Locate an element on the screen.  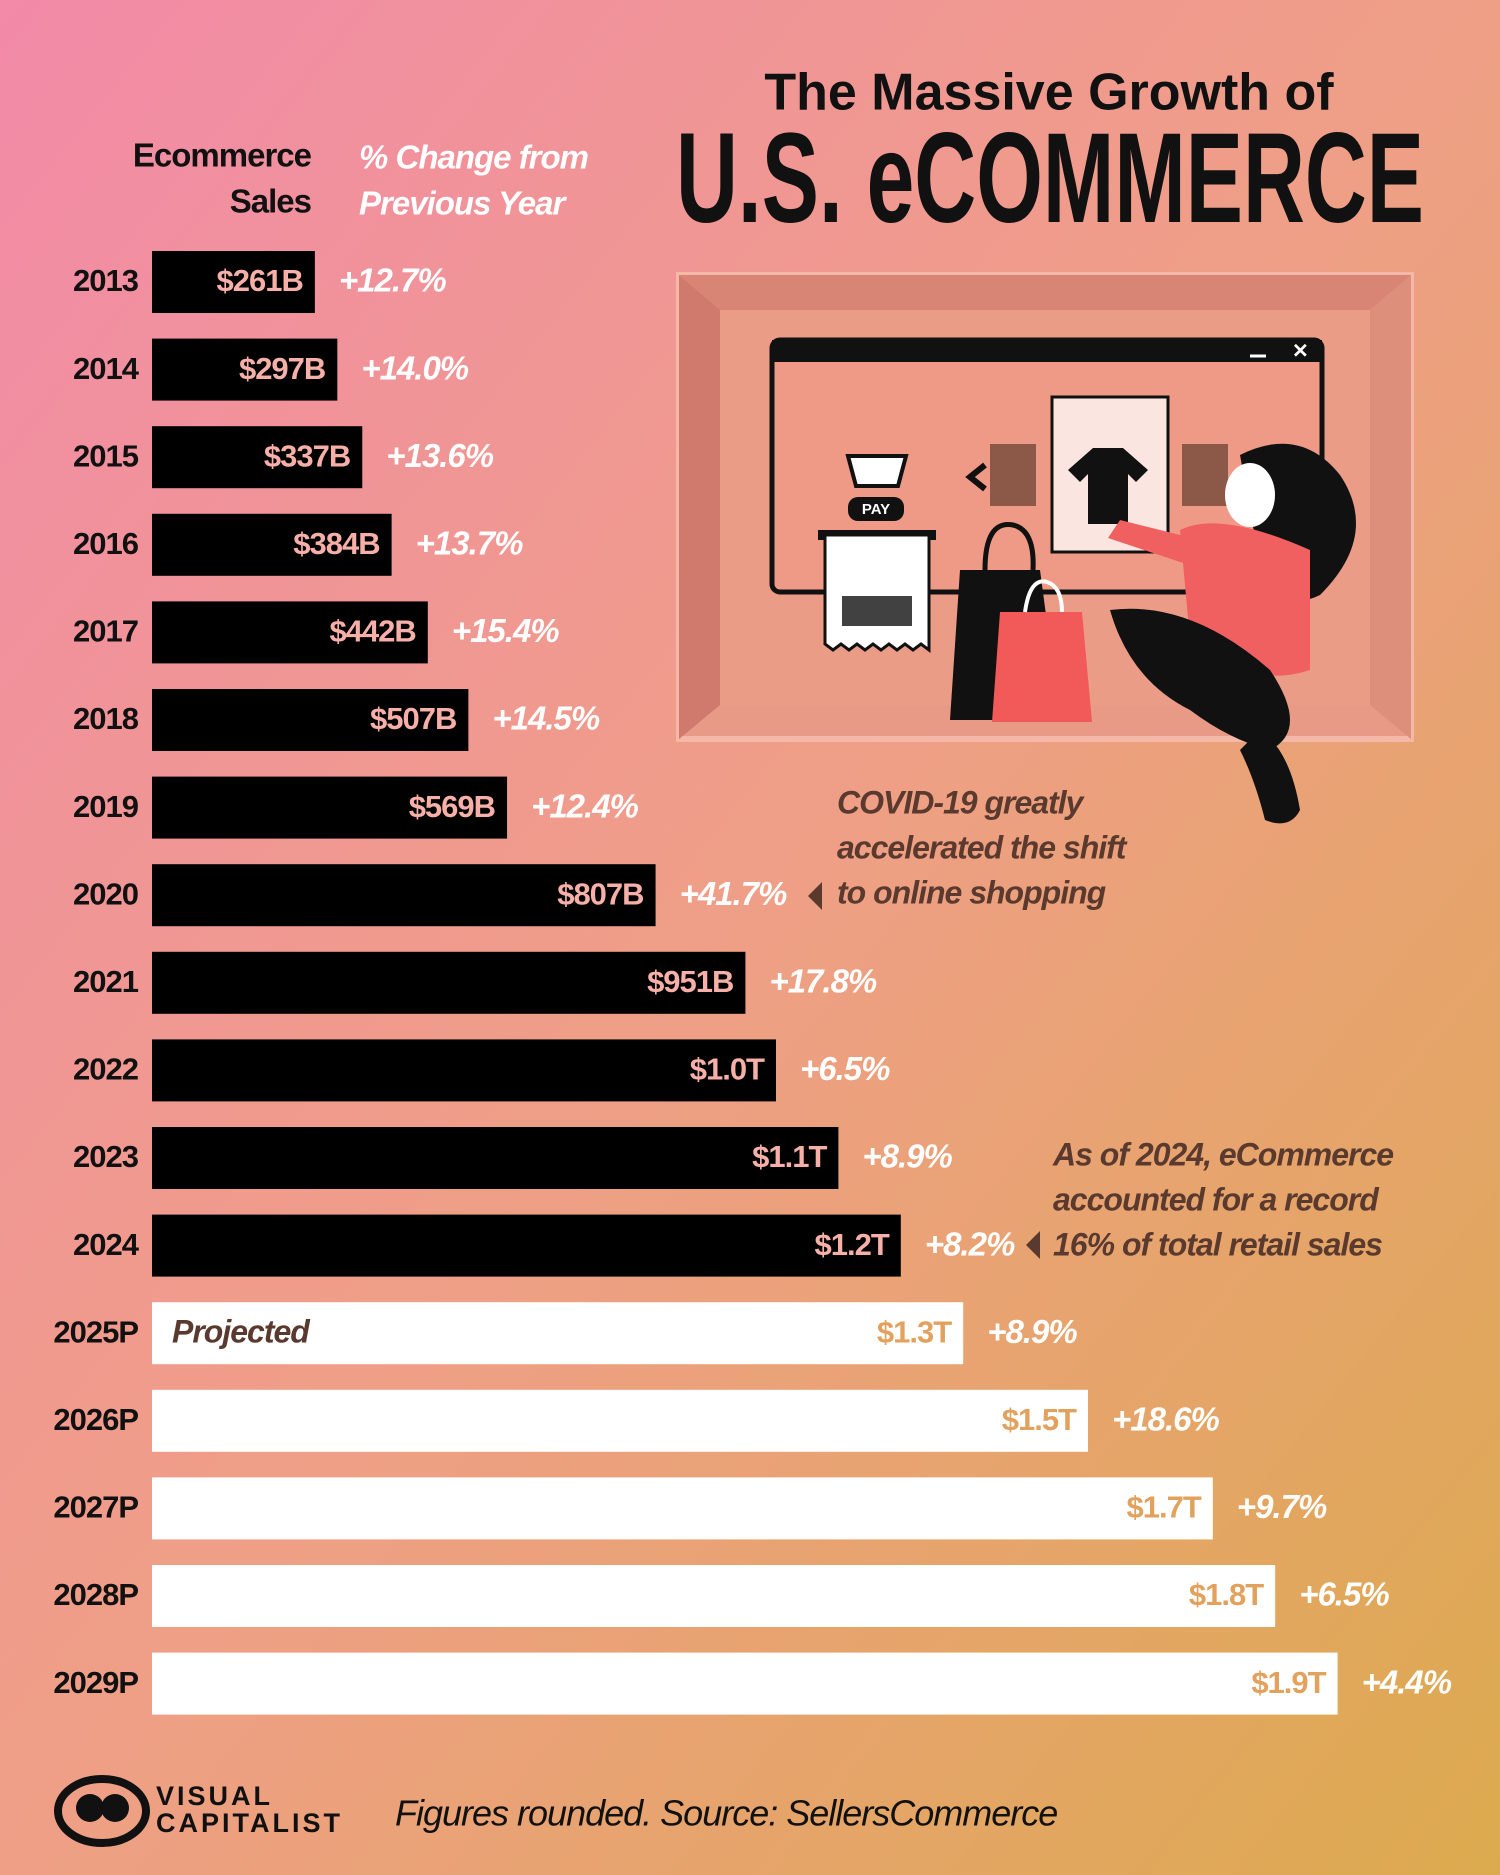
y-tick-label: 2014 is located at coordinates (106, 368).